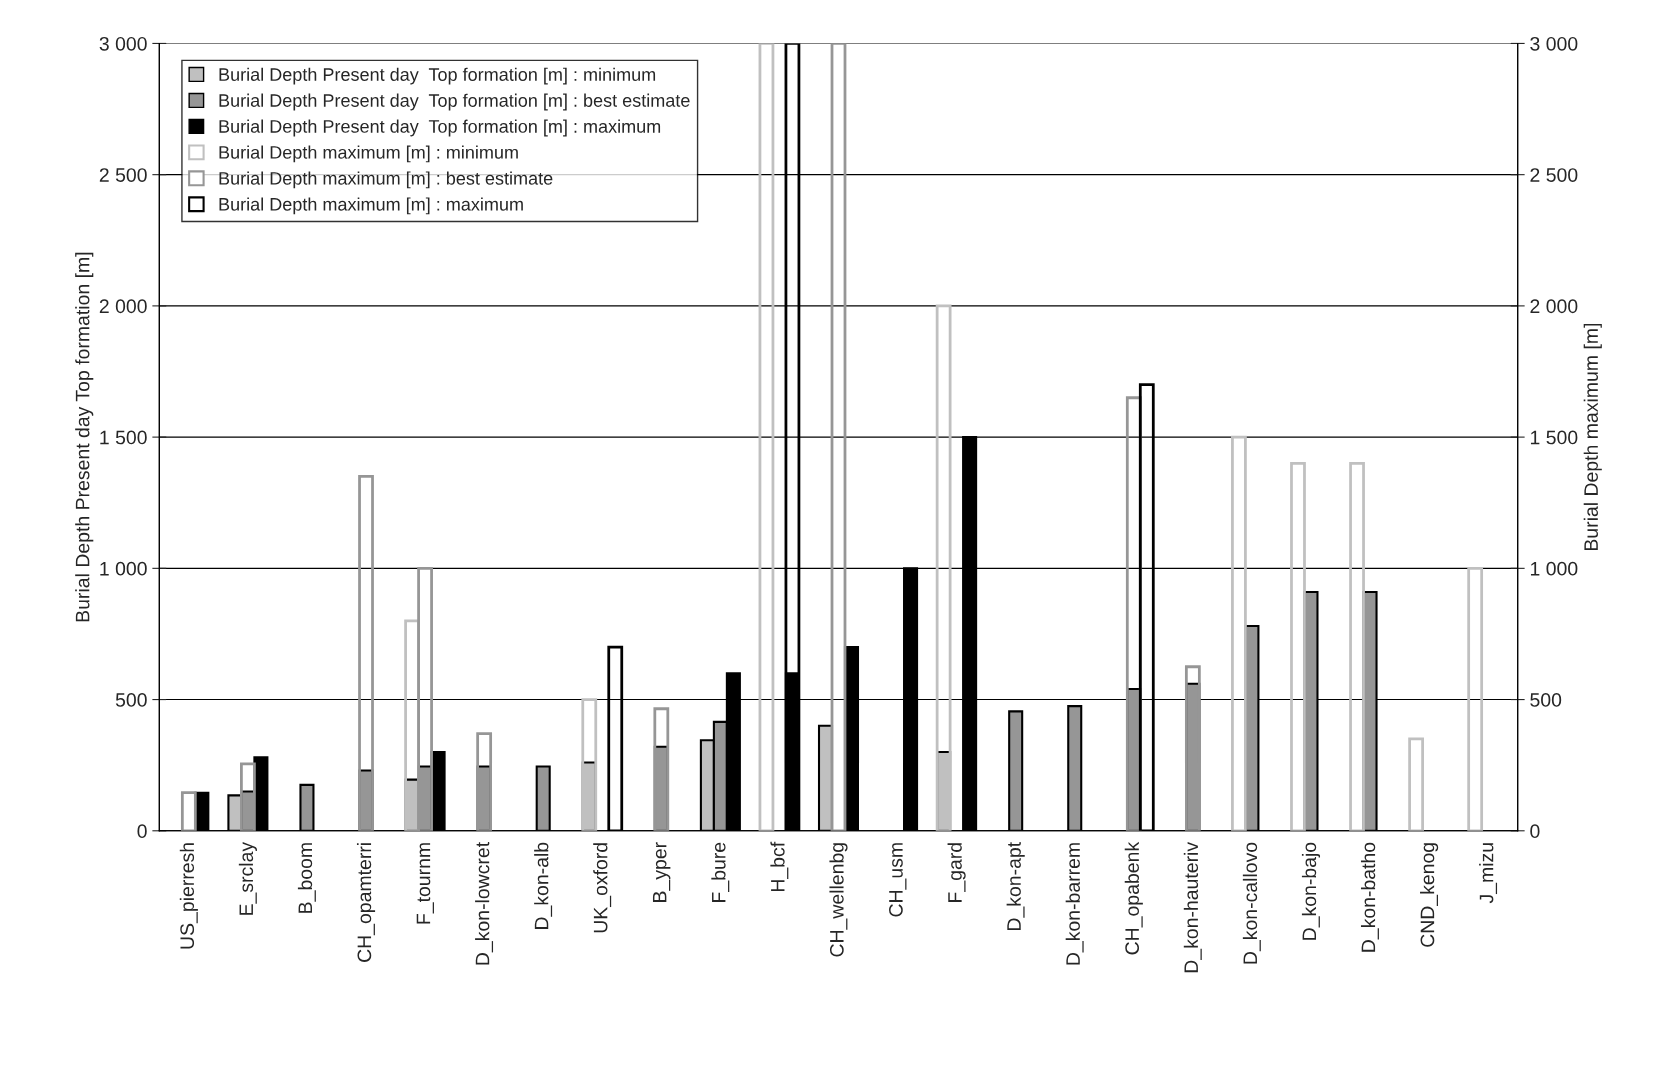 The height and width of the screenshot is (1086, 1677). I want to click on y2-tick-label: 1 500, so click(1554, 437).